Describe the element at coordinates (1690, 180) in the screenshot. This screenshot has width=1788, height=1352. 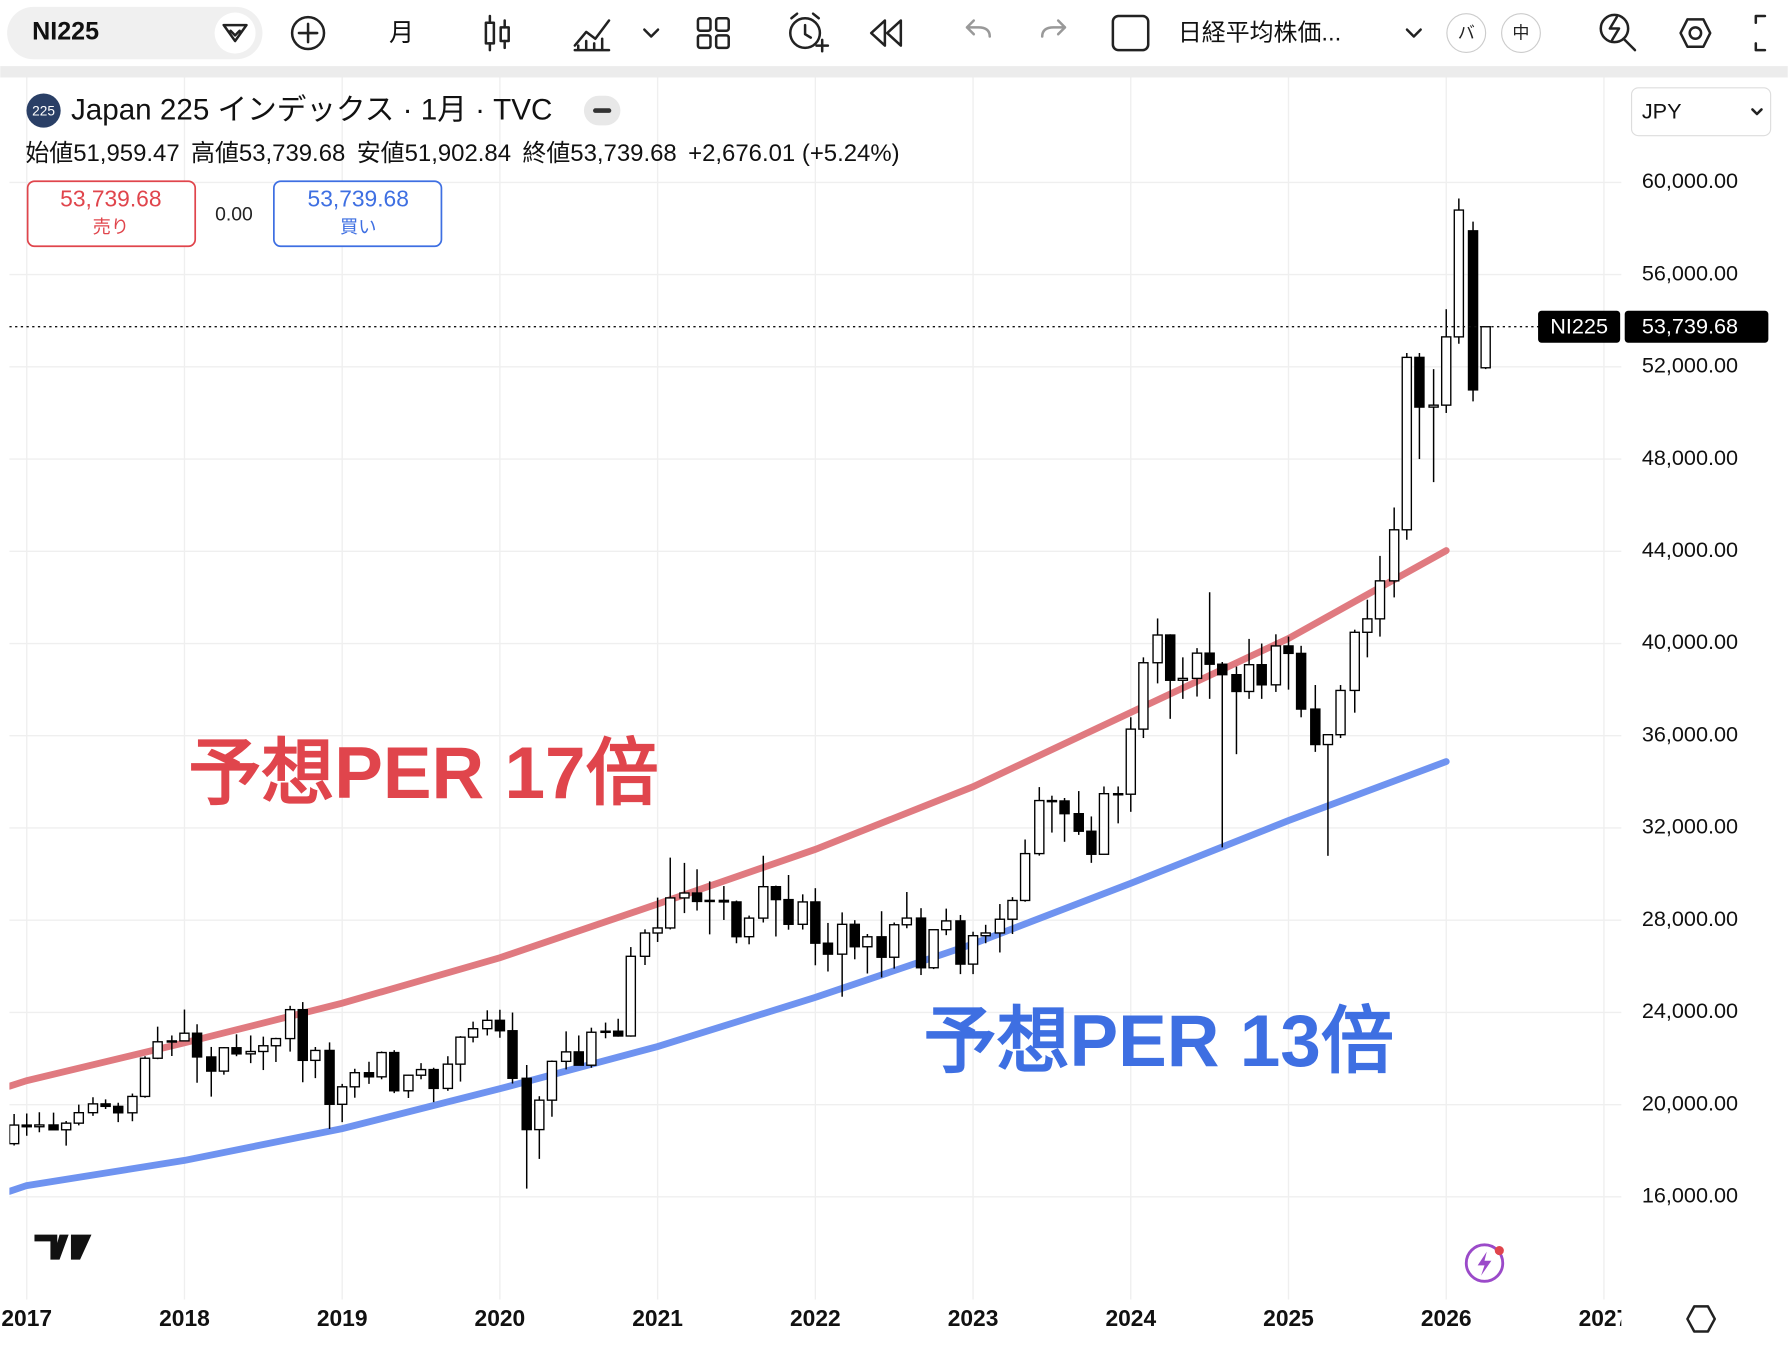
I see `y-tick-label: 60,000.00` at that location.